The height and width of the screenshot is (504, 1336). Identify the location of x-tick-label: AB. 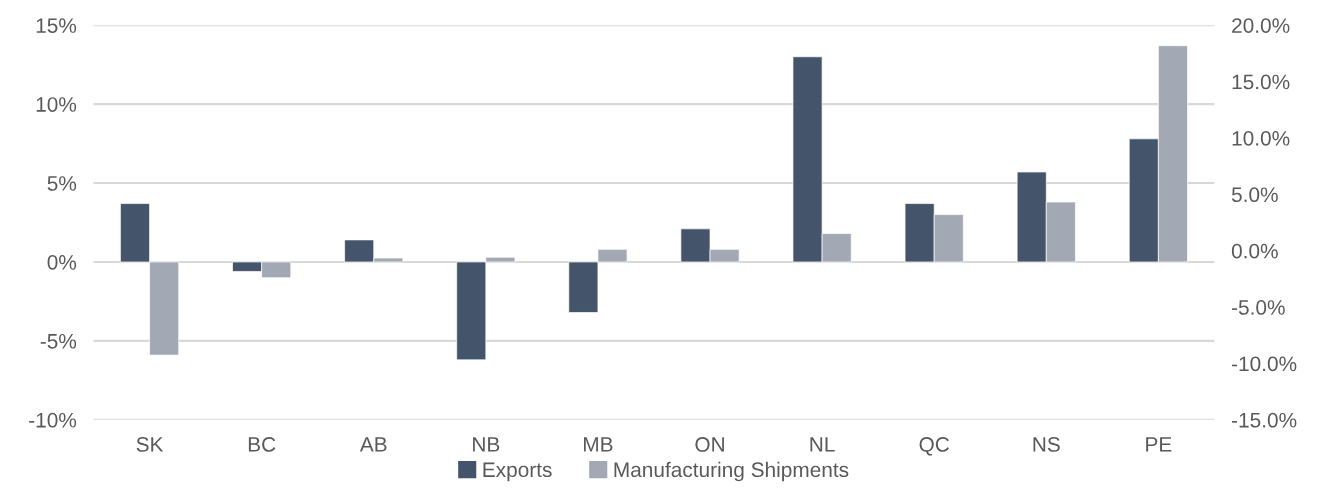
(373, 444).